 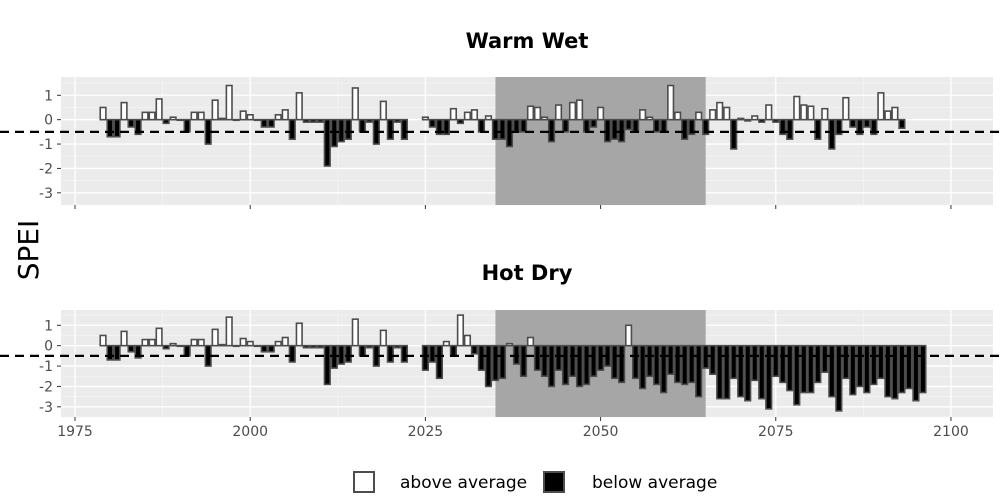 What do you see at coordinates (527, 41) in the screenshot?
I see `panel-title: Warm Wet` at bounding box center [527, 41].